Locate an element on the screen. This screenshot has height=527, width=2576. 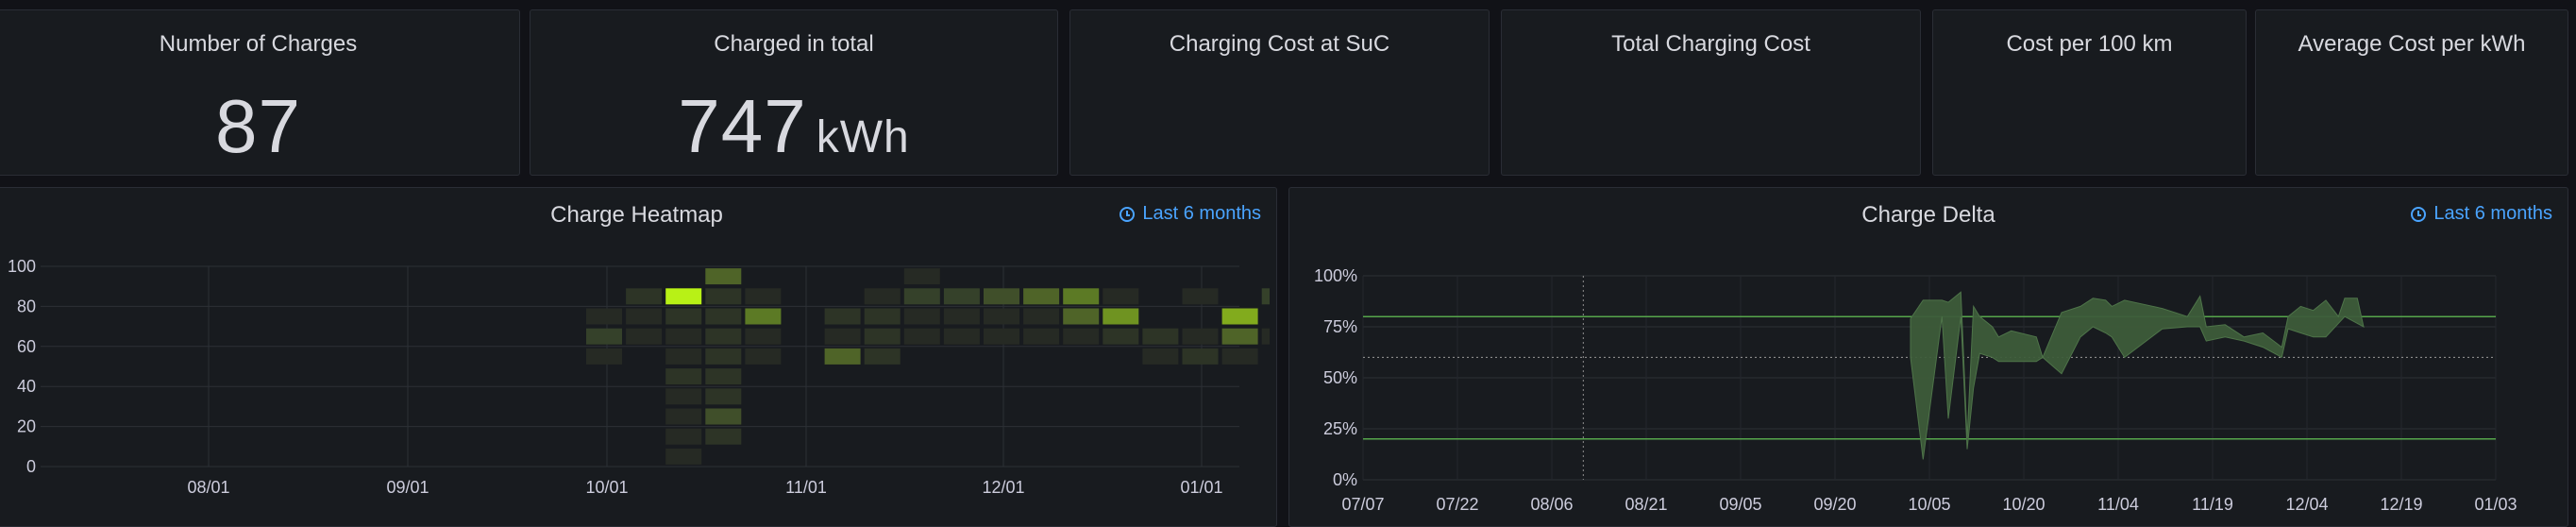
panel-title: Charge Delta is located at coordinates (1928, 215).